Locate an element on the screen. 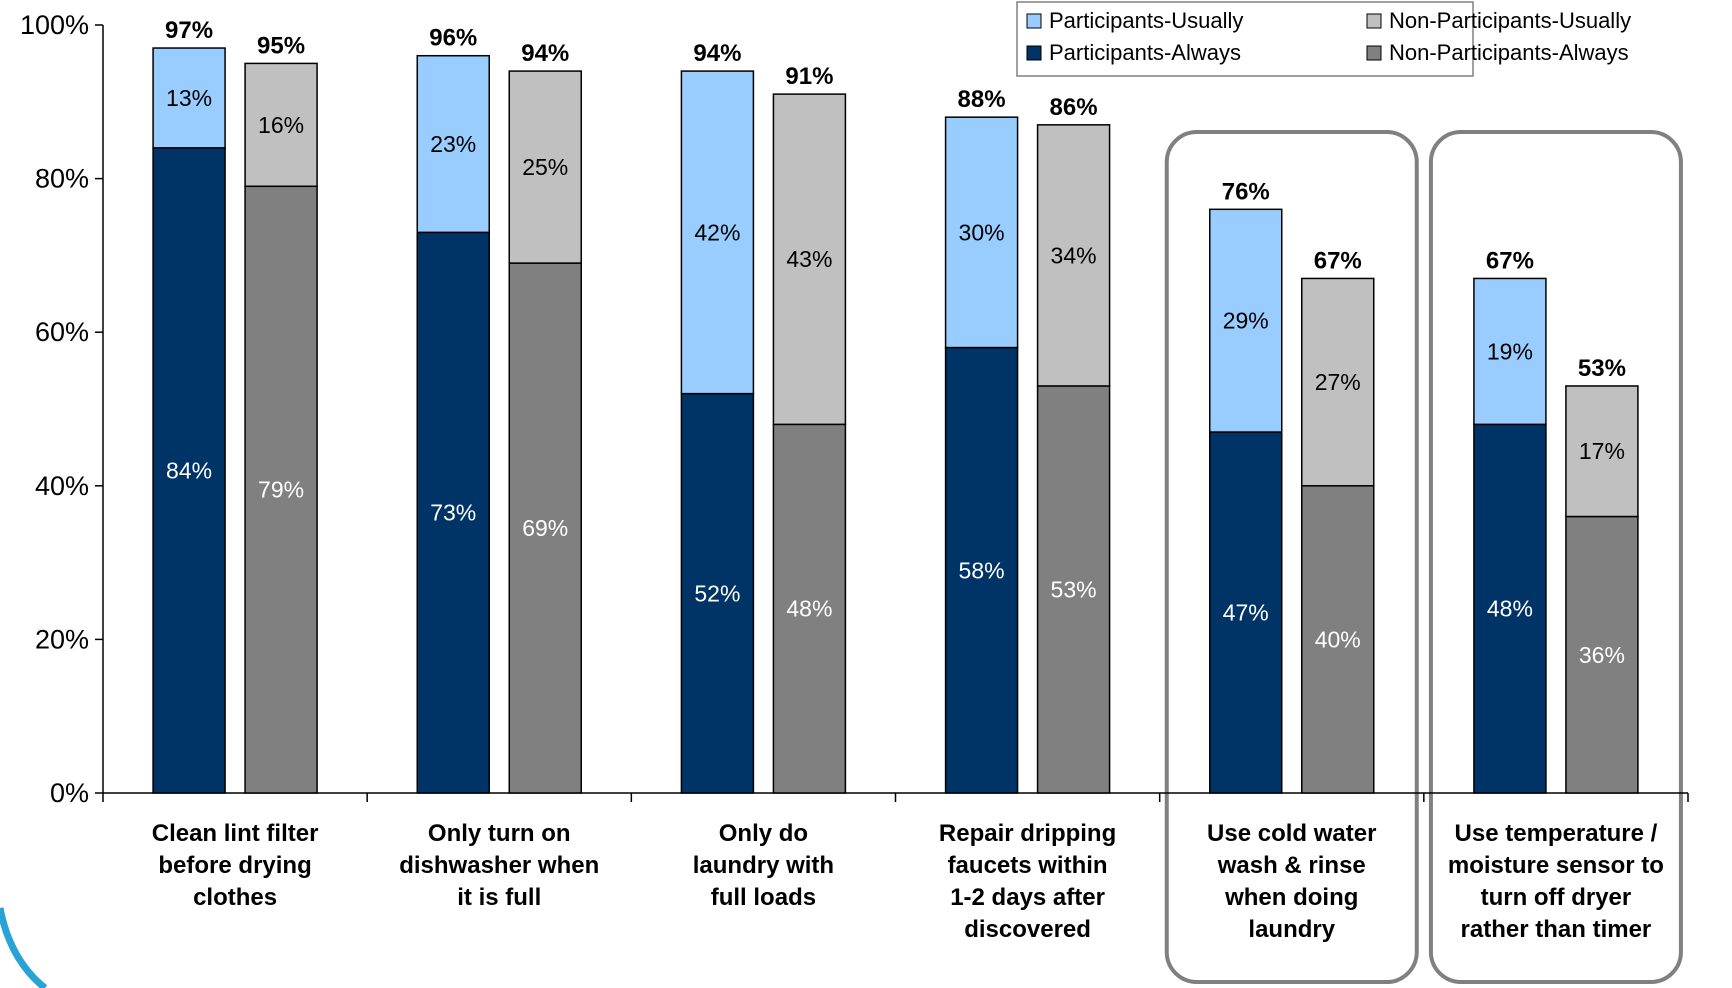 The image size is (1732, 988). category-label-line: turn off dryer is located at coordinates (1556, 897).